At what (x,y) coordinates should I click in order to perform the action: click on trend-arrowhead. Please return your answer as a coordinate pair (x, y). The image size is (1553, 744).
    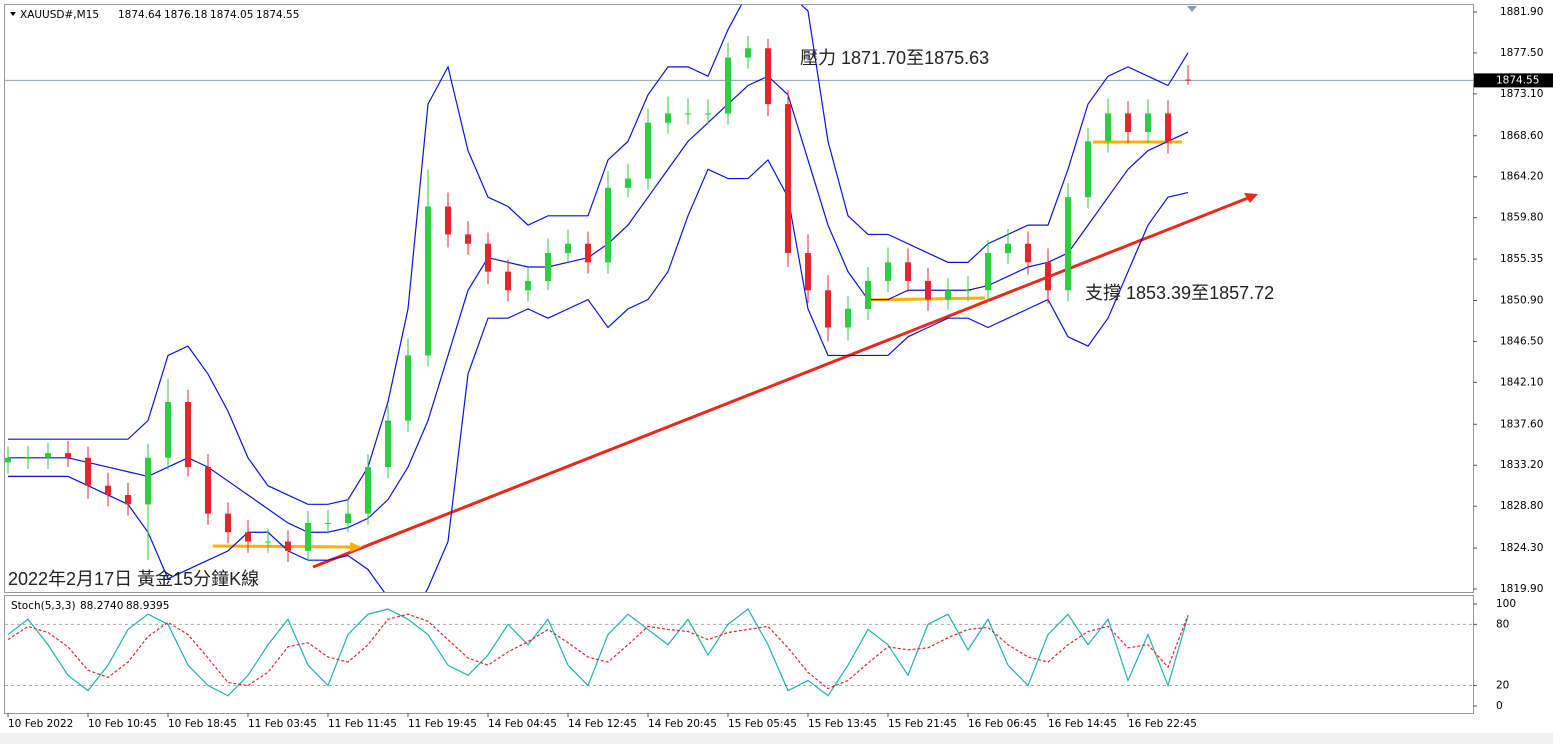
    Looking at the image, I should click on (1251, 198).